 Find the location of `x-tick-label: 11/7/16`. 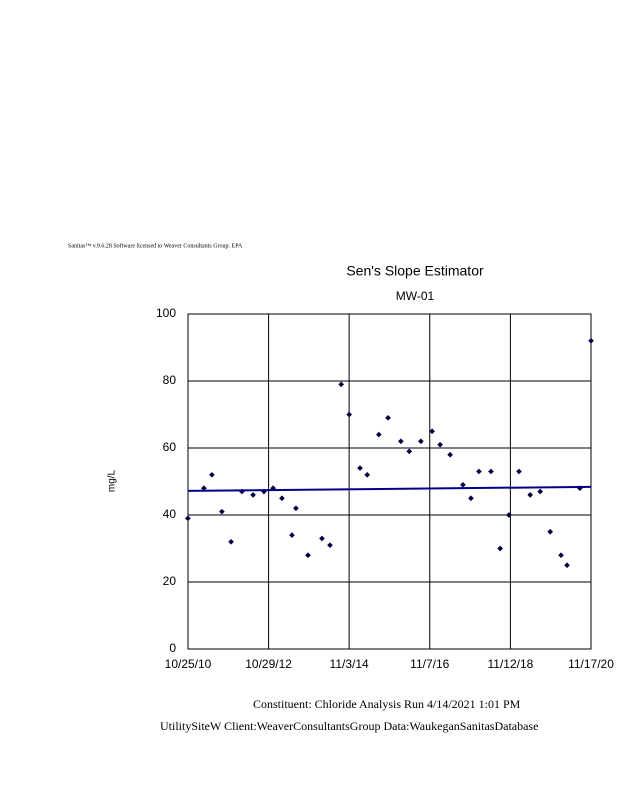

x-tick-label: 11/7/16 is located at coordinates (429, 664).